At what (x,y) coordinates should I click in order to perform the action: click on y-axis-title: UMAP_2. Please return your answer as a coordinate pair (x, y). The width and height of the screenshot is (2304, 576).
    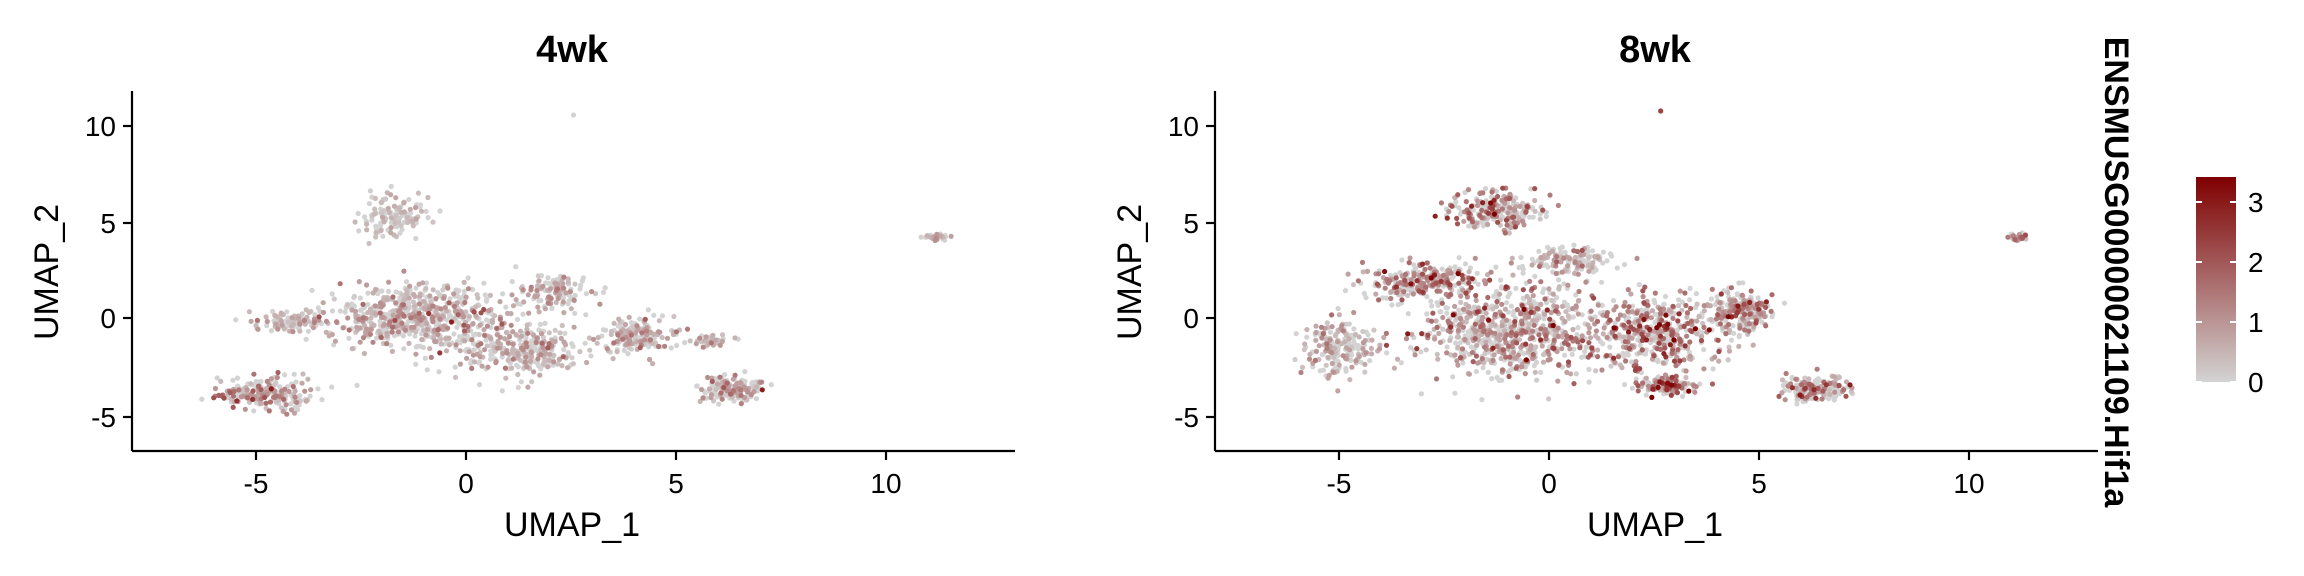
    Looking at the image, I should click on (1130, 272).